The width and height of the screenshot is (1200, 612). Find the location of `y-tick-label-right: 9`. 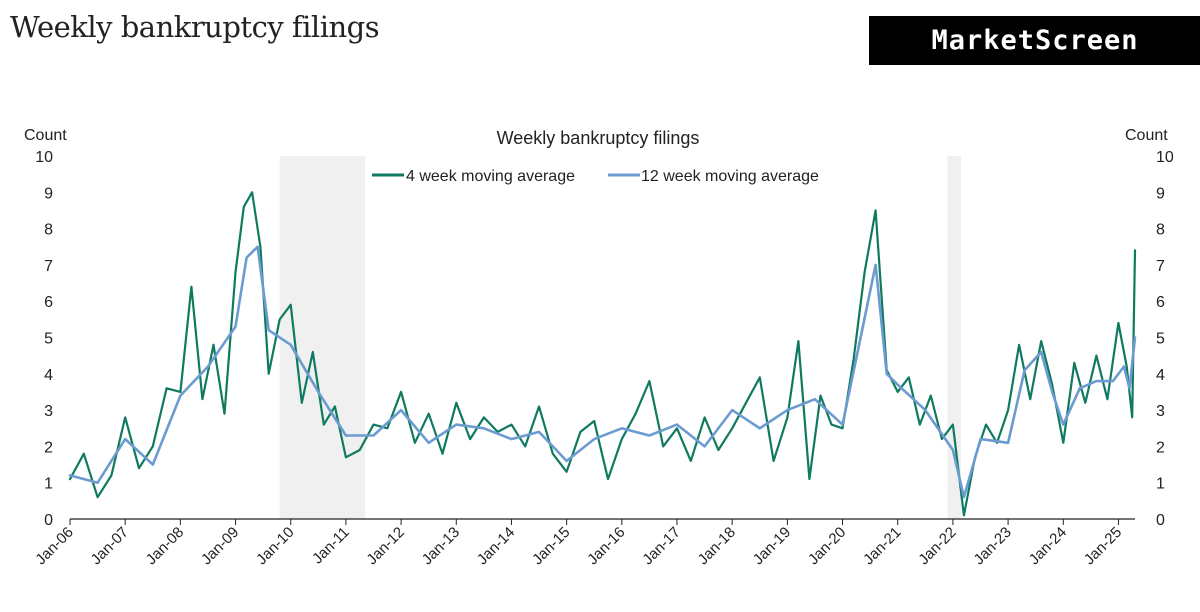

y-tick-label-right: 9 is located at coordinates (1160, 193).